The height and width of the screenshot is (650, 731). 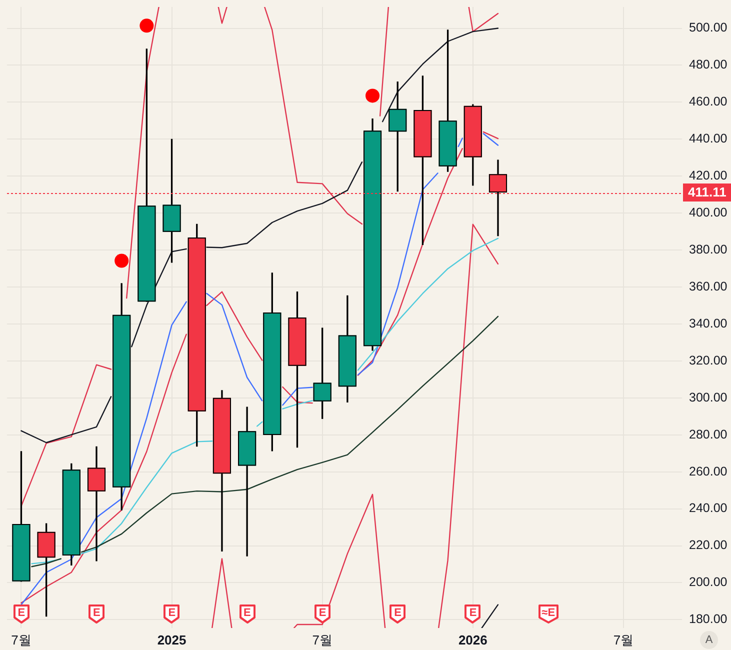 What do you see at coordinates (708, 619) in the screenshot?
I see `y-tick-label: 180.00` at bounding box center [708, 619].